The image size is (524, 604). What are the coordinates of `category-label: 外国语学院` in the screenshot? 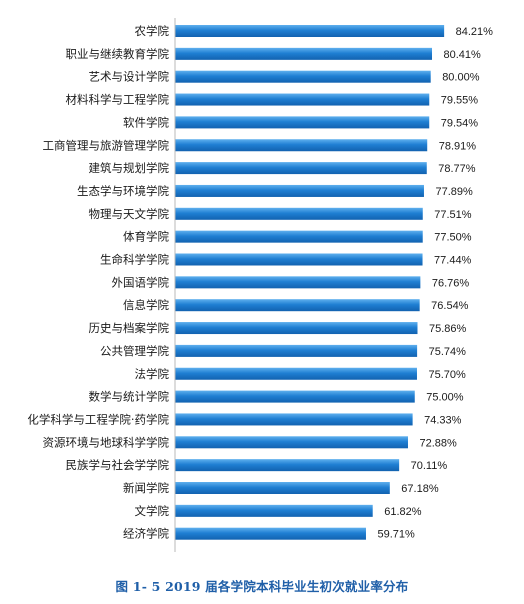 It's located at (141, 282).